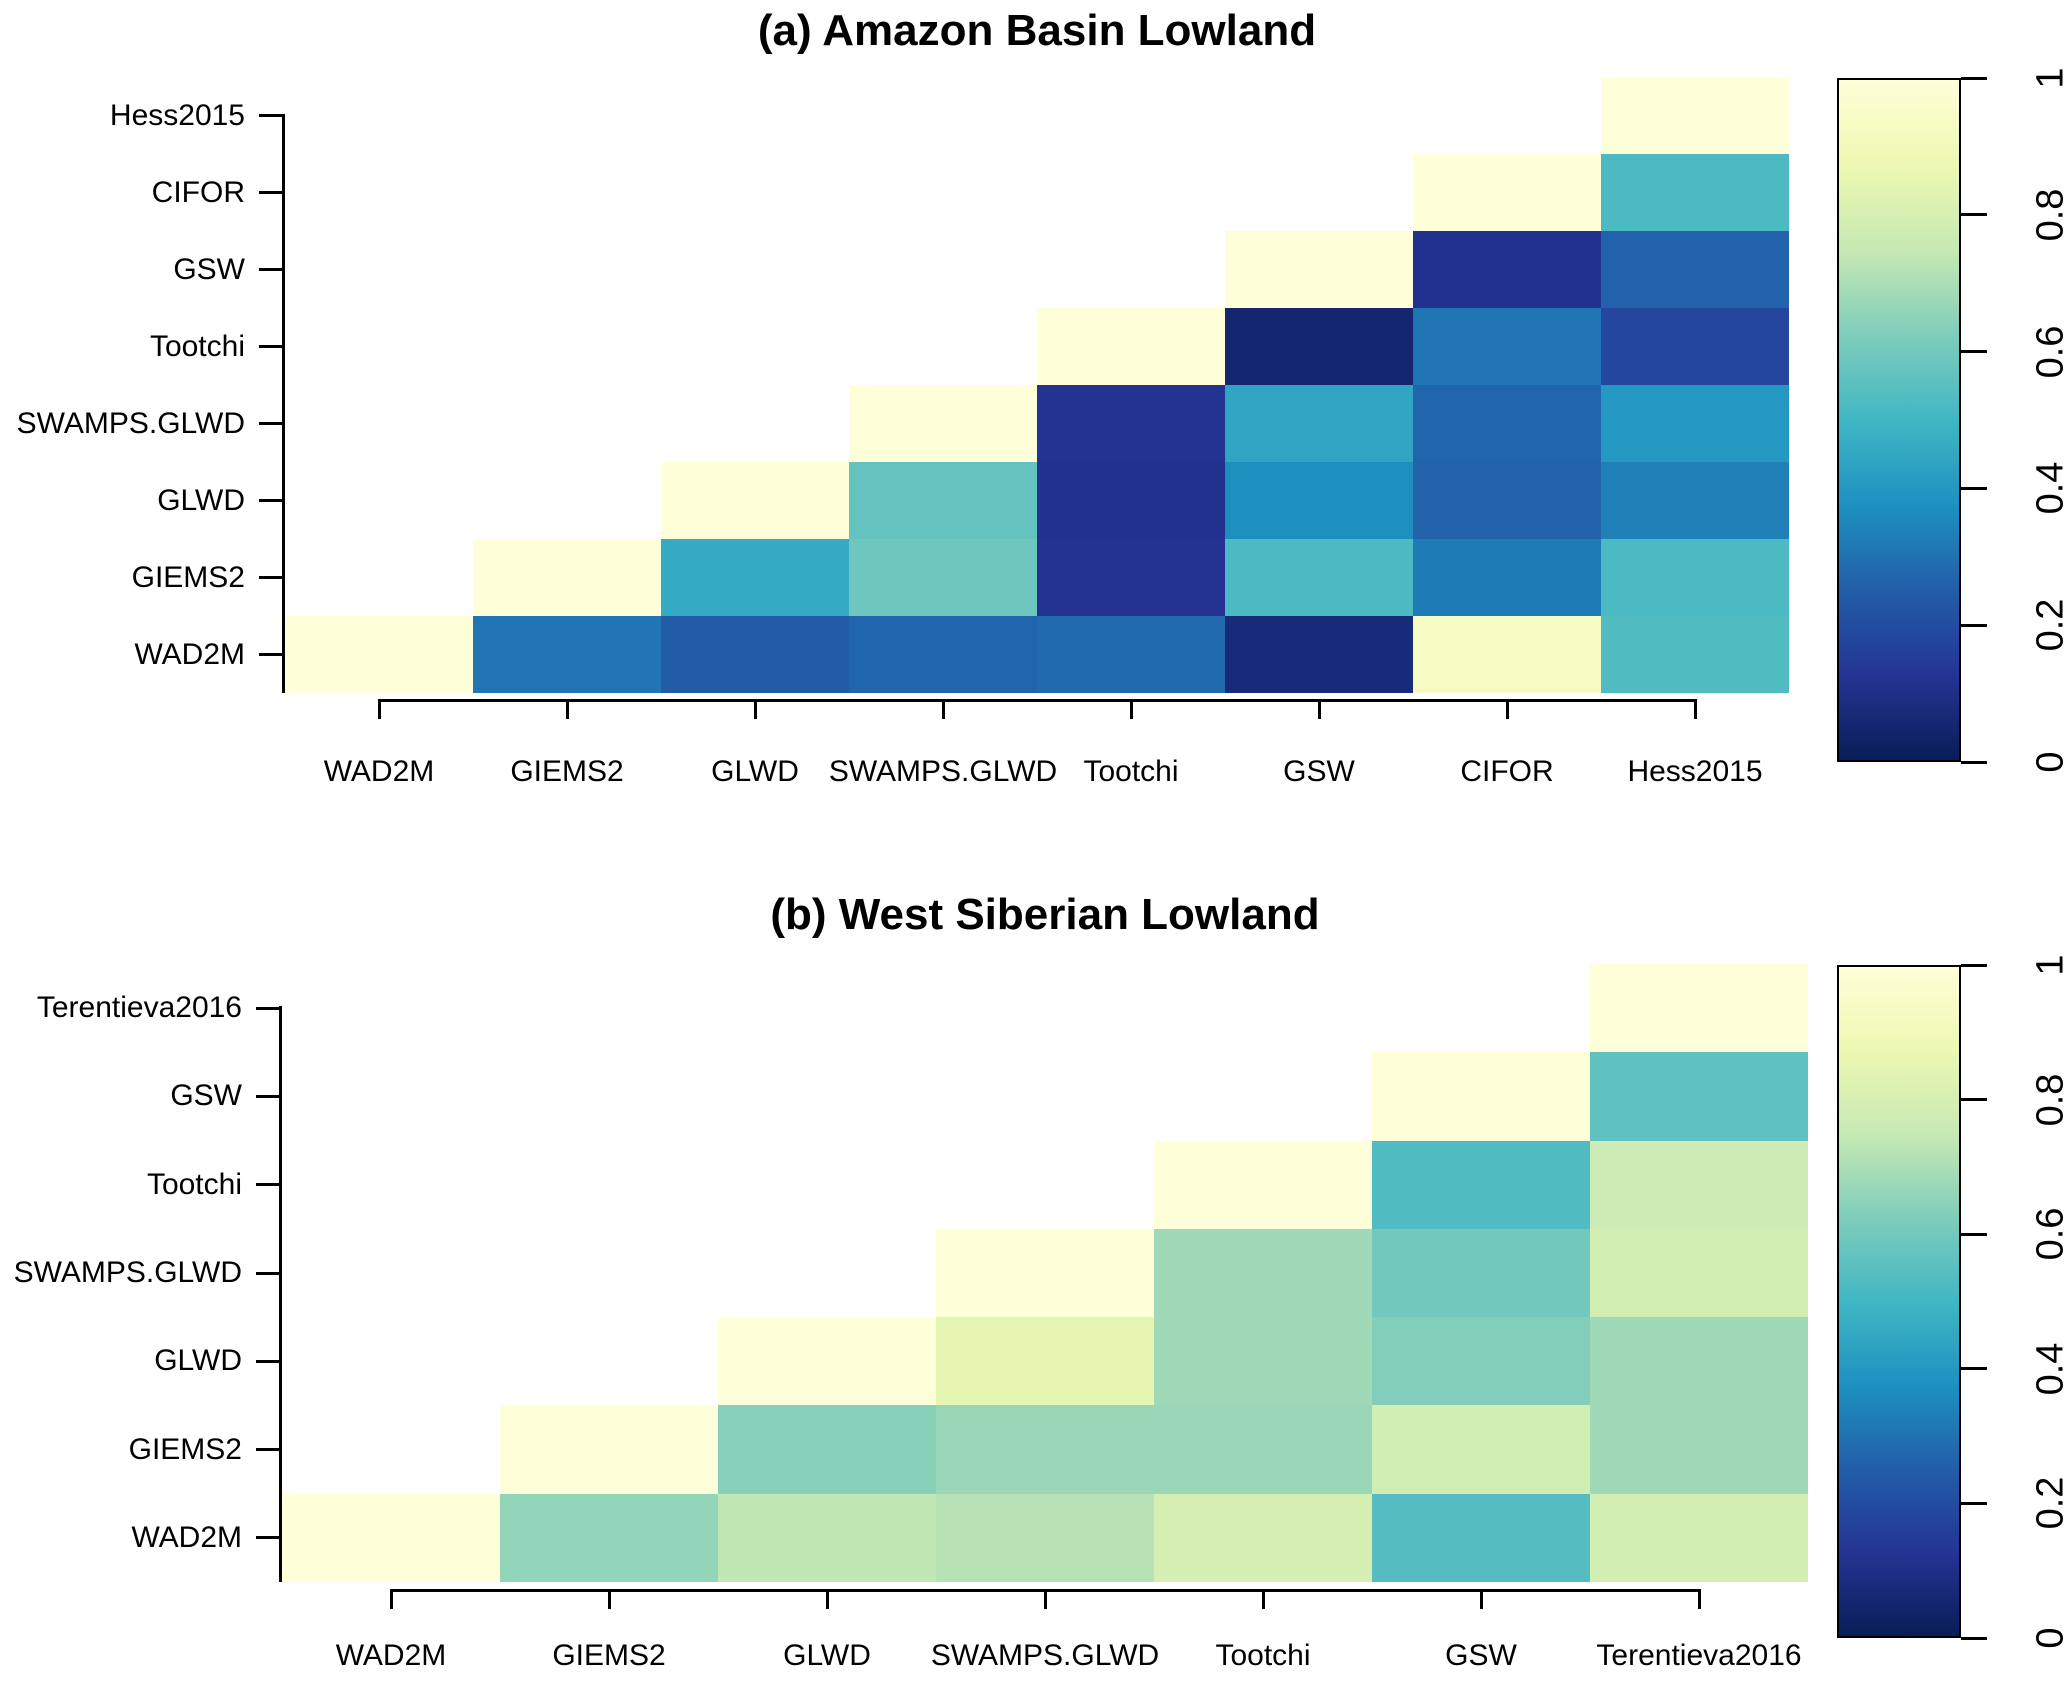 This screenshot has height=1688, width=2067. I want to click on heatmap-cell-WAD2M-x-Hess2015, so click(1695, 654).